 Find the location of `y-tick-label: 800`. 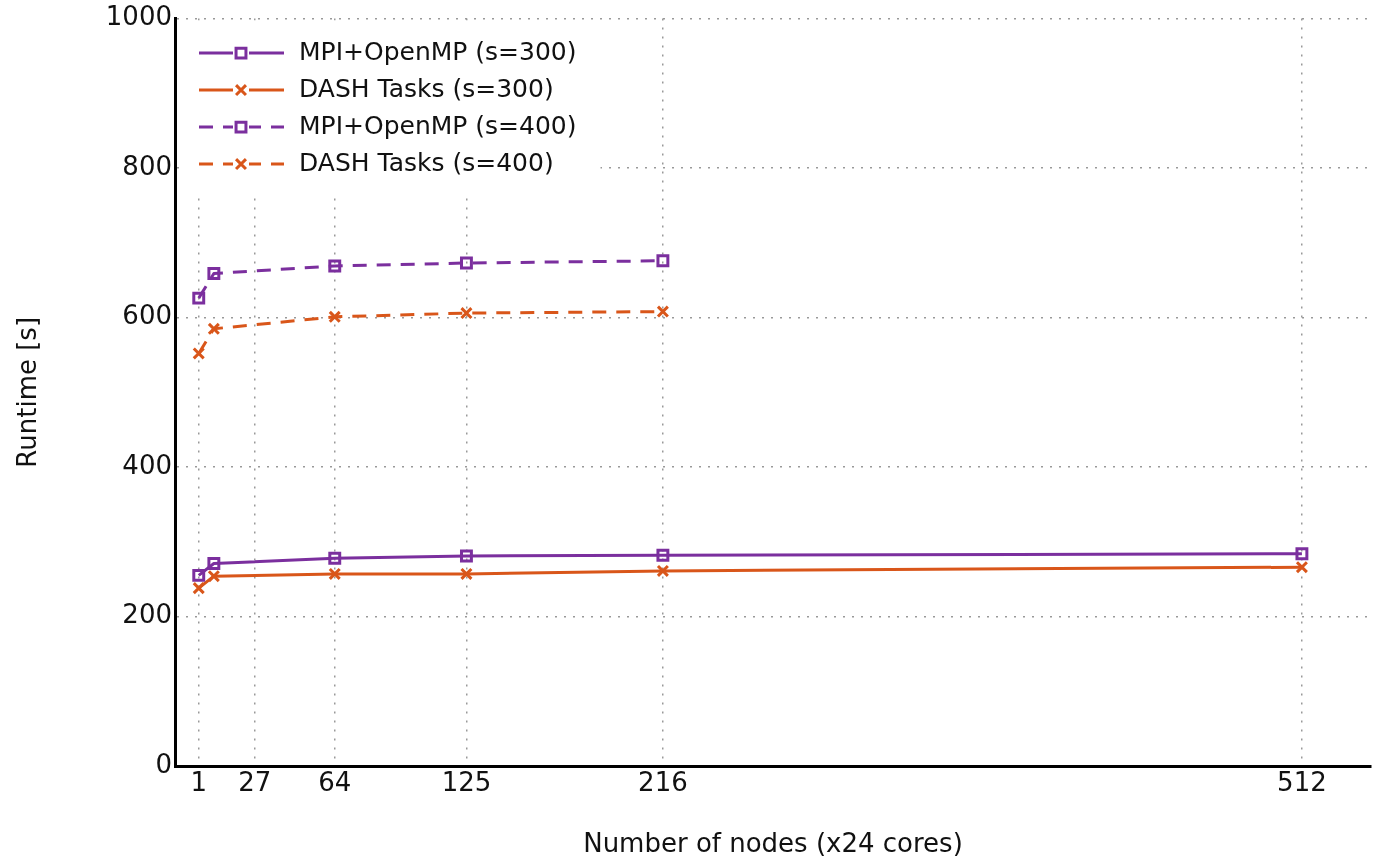

y-tick-label: 800 is located at coordinates (147, 165).